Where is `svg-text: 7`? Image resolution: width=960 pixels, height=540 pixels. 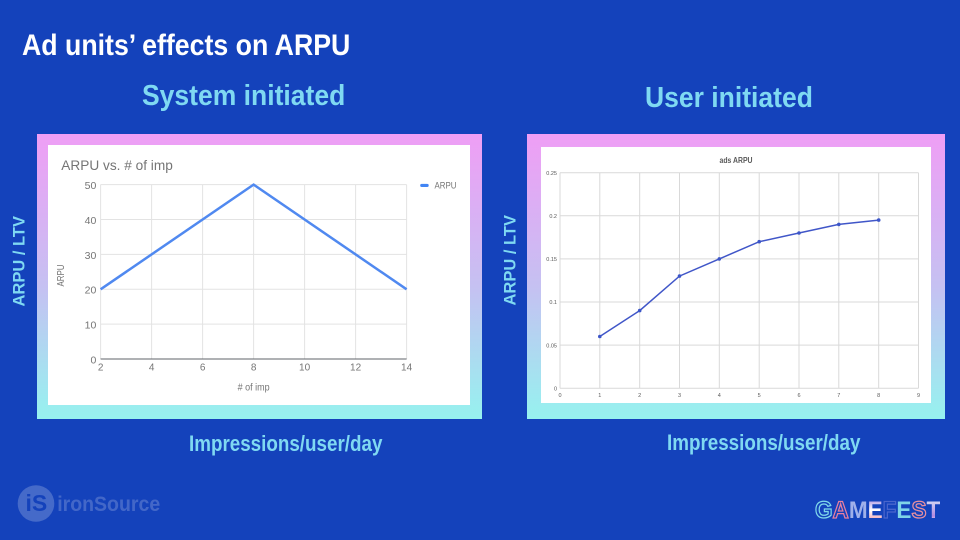 svg-text: 7 is located at coordinates (838, 396).